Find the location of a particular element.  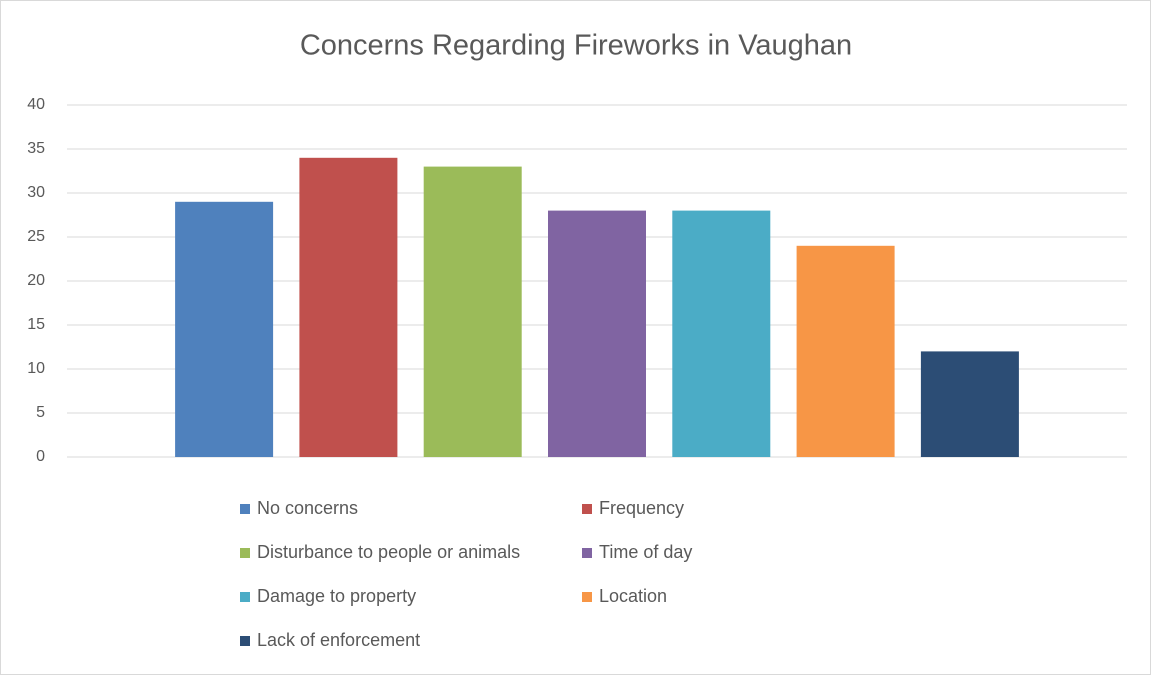

y-tick-label: 30 is located at coordinates (36, 192).